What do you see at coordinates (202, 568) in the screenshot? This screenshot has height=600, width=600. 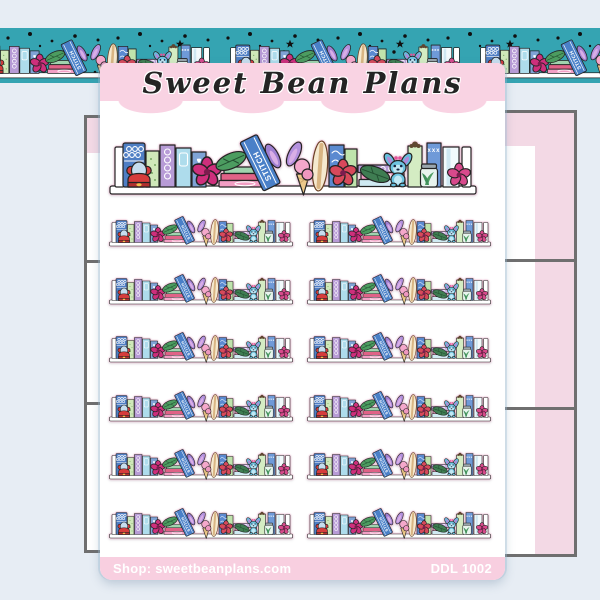 I see `shop-url: Shop: sweetbeanplans.com` at bounding box center [202, 568].